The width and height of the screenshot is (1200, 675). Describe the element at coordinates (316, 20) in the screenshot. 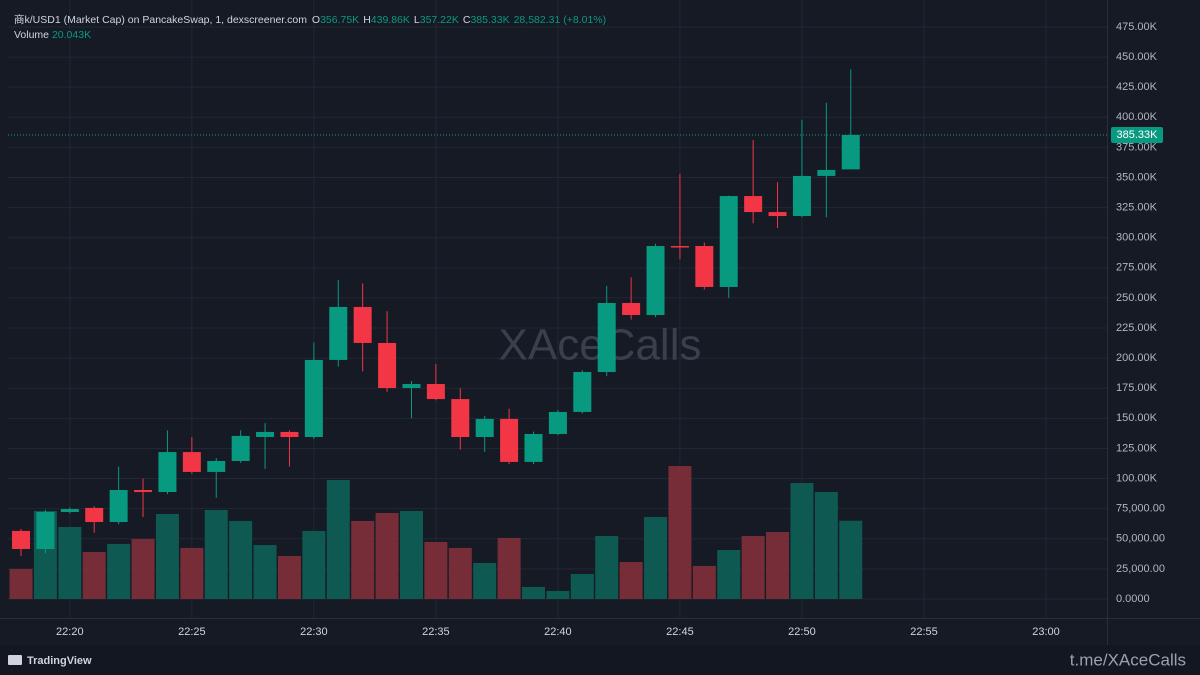

I see `ohlc-letter: O` at that location.